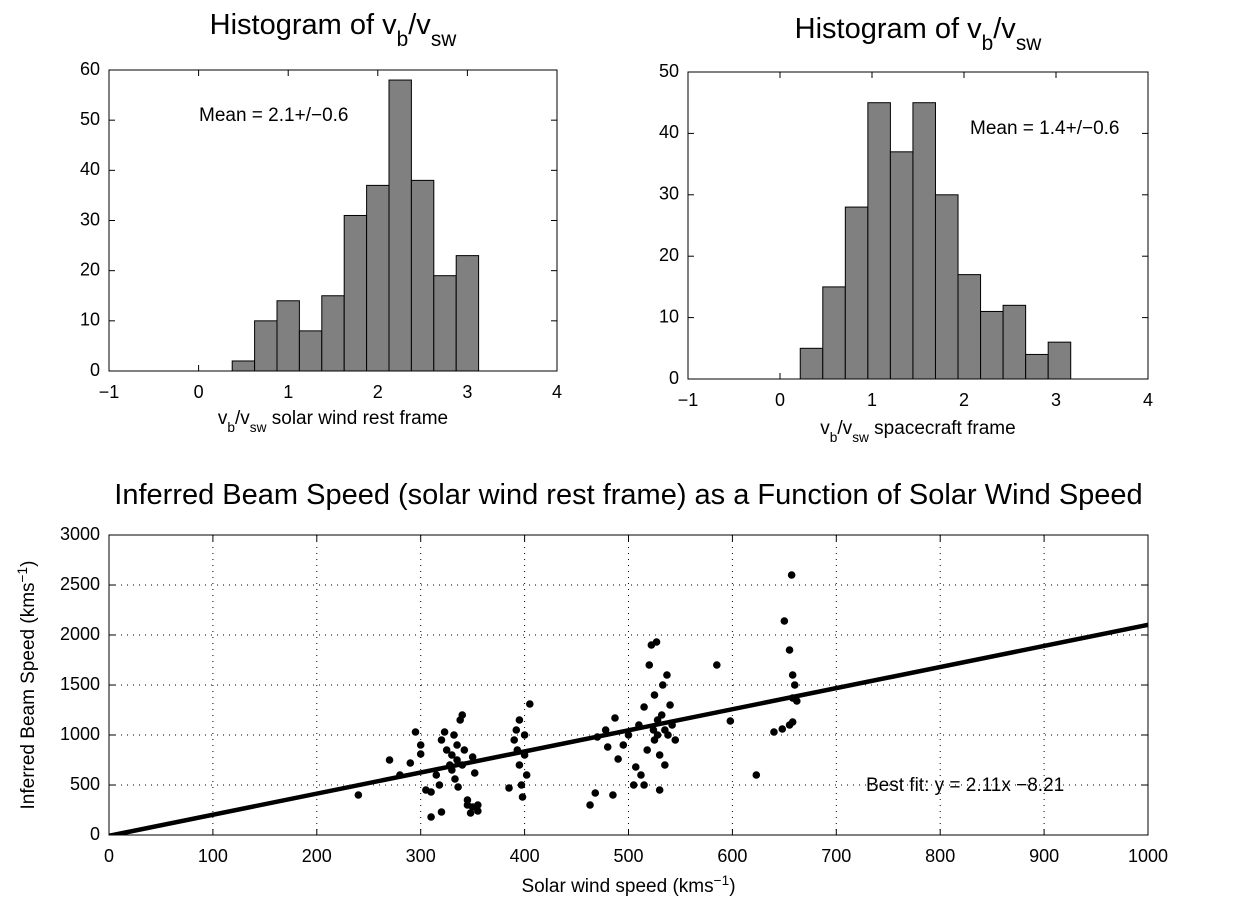 The image size is (1236, 909). I want to click on annotation: Mean = 1.4+/−0.6, so click(1044, 128).